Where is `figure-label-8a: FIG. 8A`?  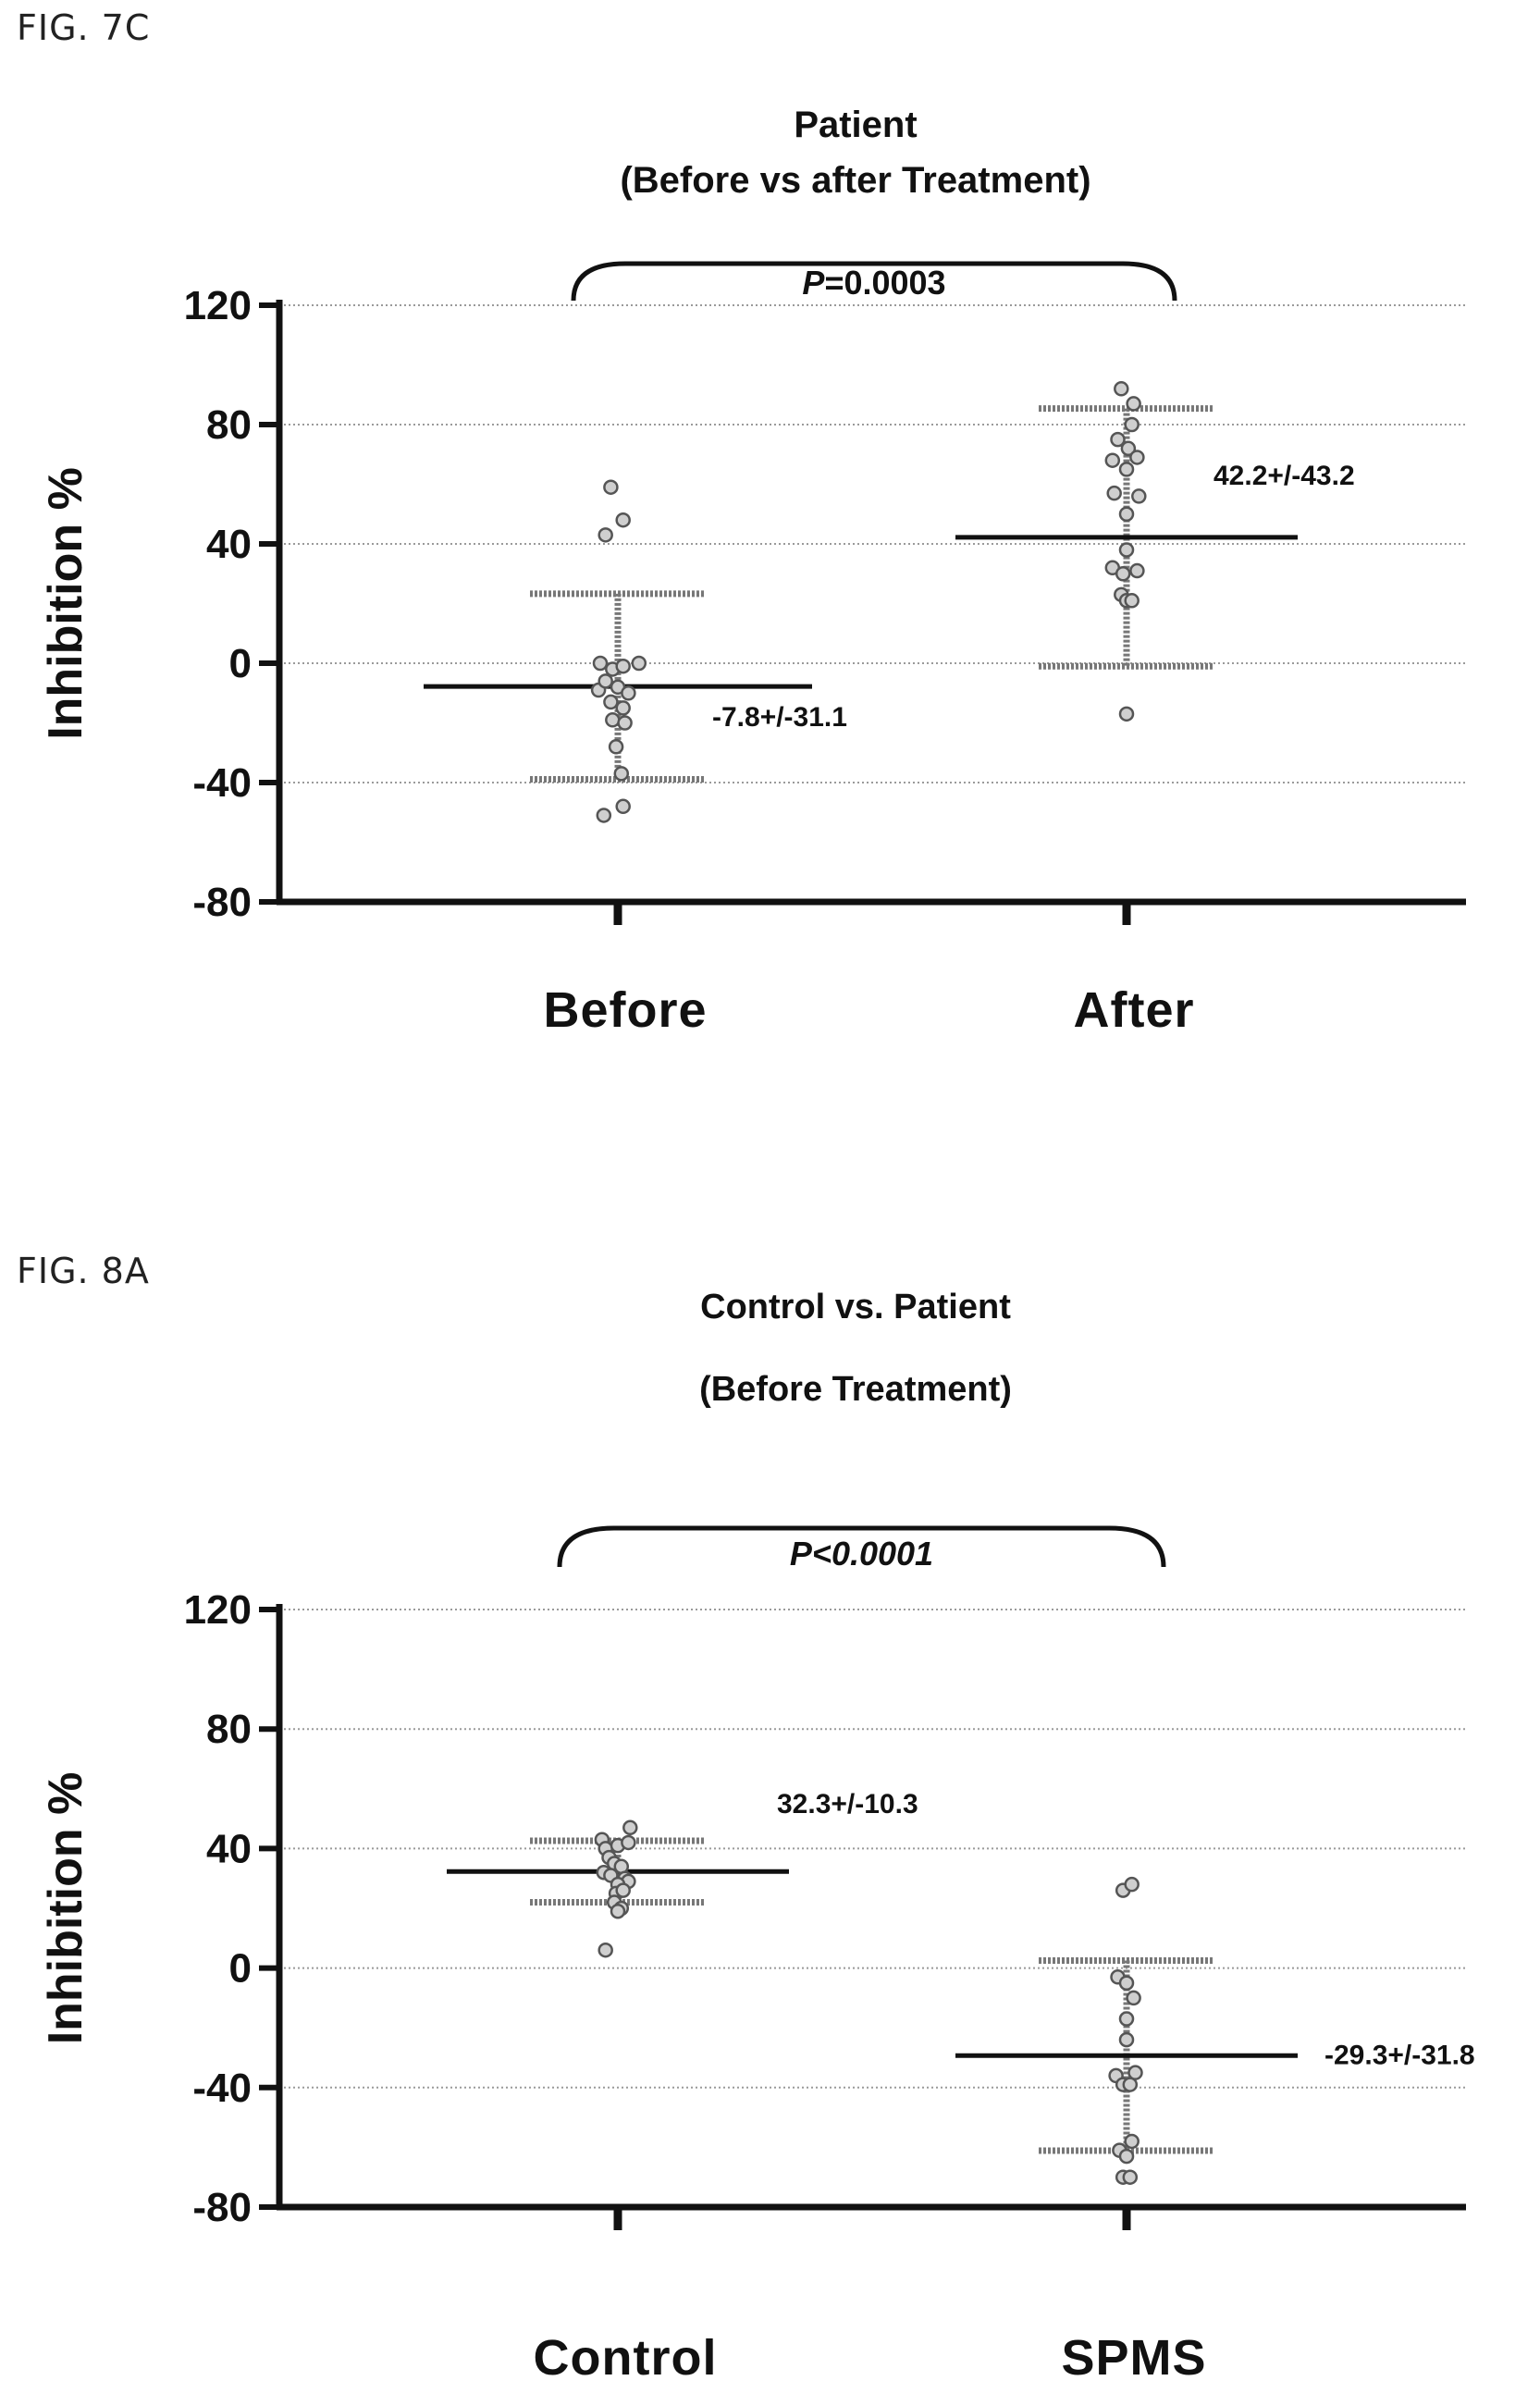
figure-label-8a: FIG. 8A is located at coordinates (84, 1271).